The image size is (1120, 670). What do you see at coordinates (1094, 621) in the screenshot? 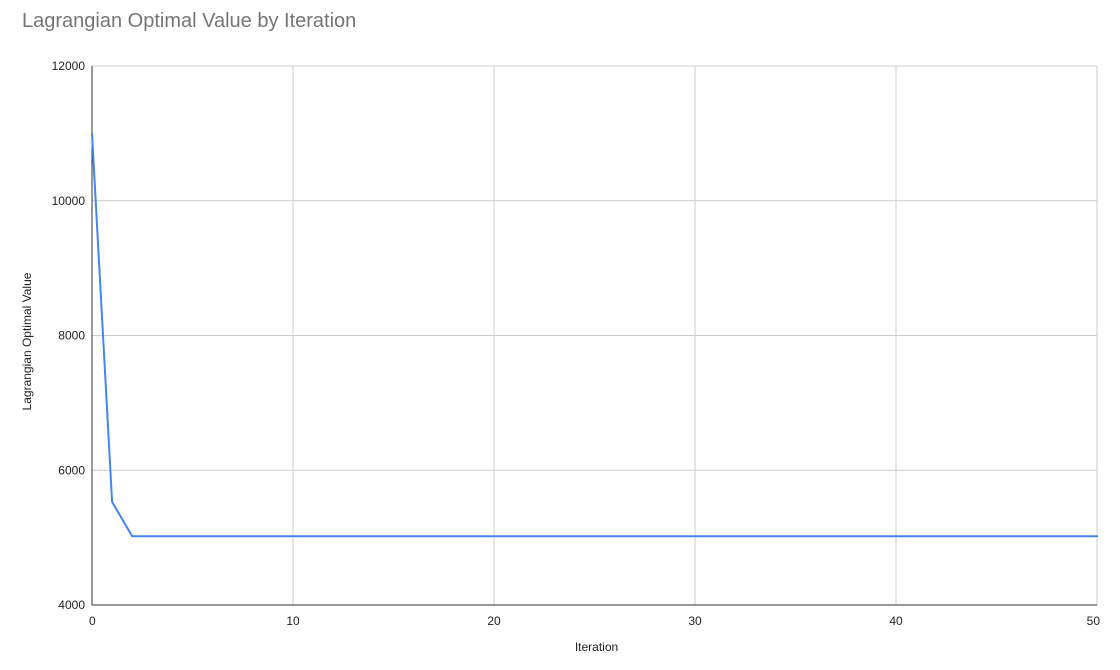
I see `x-tick-label-50: 50` at bounding box center [1094, 621].